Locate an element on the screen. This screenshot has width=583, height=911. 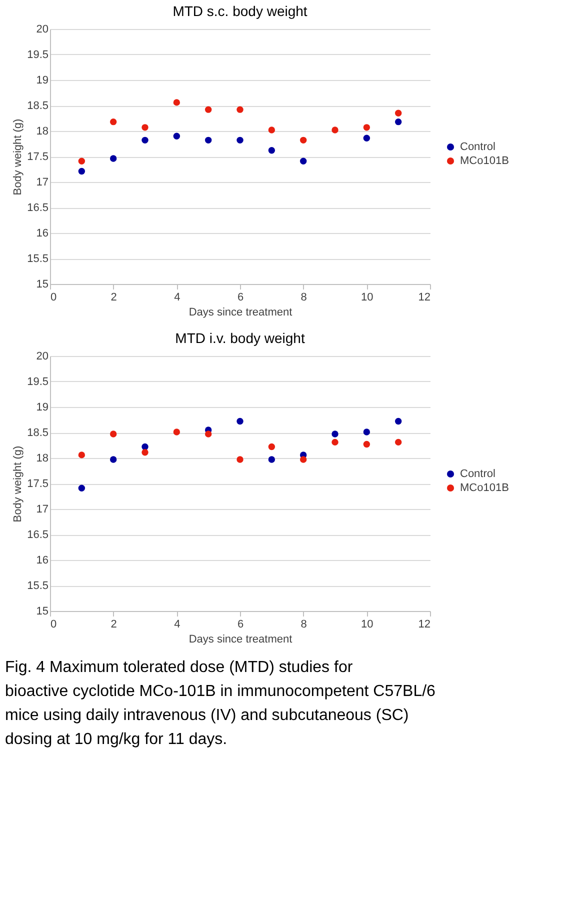
caption: Fig. 4 Maximum tolerated dose (MTD) studies for bioactive cyclotide MCo-101B in immunocompetent C57BL/6 mice using daily intravenous (IV) and subcutaneous (SC) dosing at 10 mg/kg for 11 days. is located at coordinates (220, 703).